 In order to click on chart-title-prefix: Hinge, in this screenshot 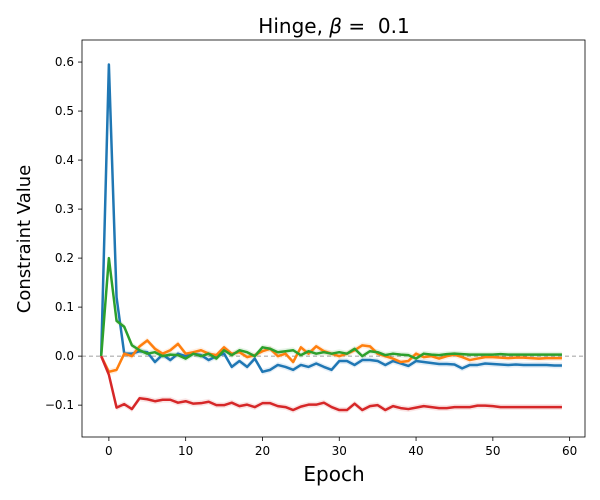, I will do `click(293, 26)`.